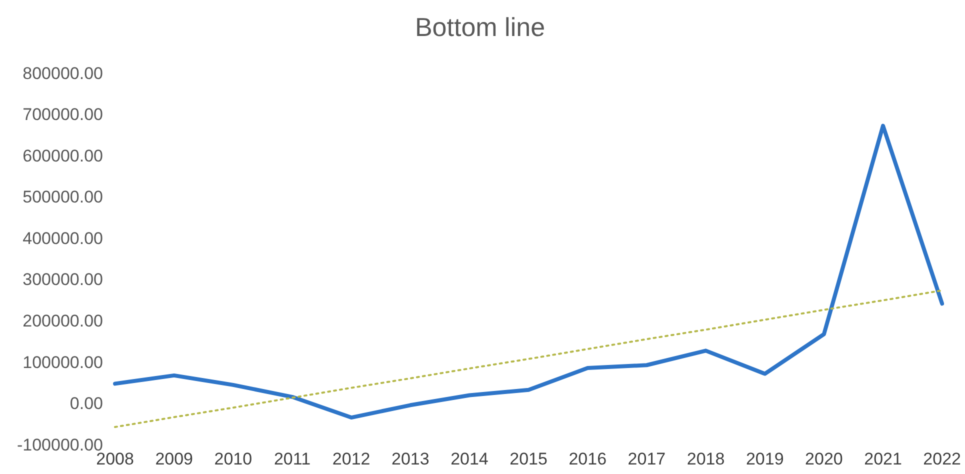 Image resolution: width=965 pixels, height=474 pixels. I want to click on y-tick-label: 700000.00, so click(63, 114).